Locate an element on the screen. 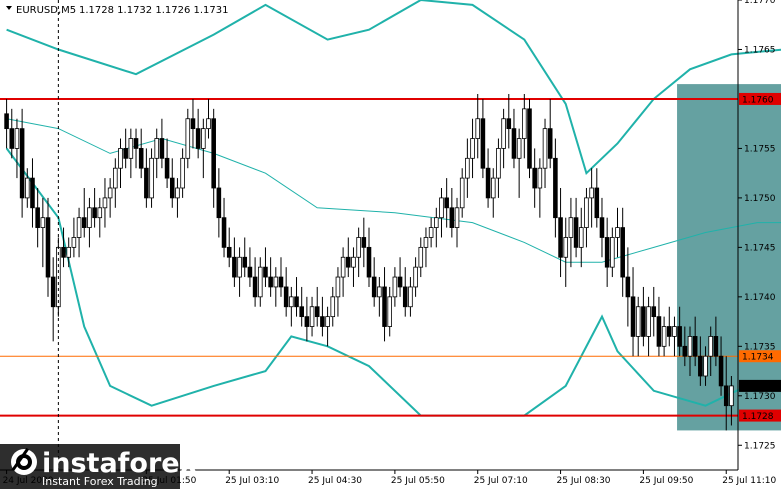 The width and height of the screenshot is (781, 489). highlight-zone-layer is located at coordinates (729, 257).